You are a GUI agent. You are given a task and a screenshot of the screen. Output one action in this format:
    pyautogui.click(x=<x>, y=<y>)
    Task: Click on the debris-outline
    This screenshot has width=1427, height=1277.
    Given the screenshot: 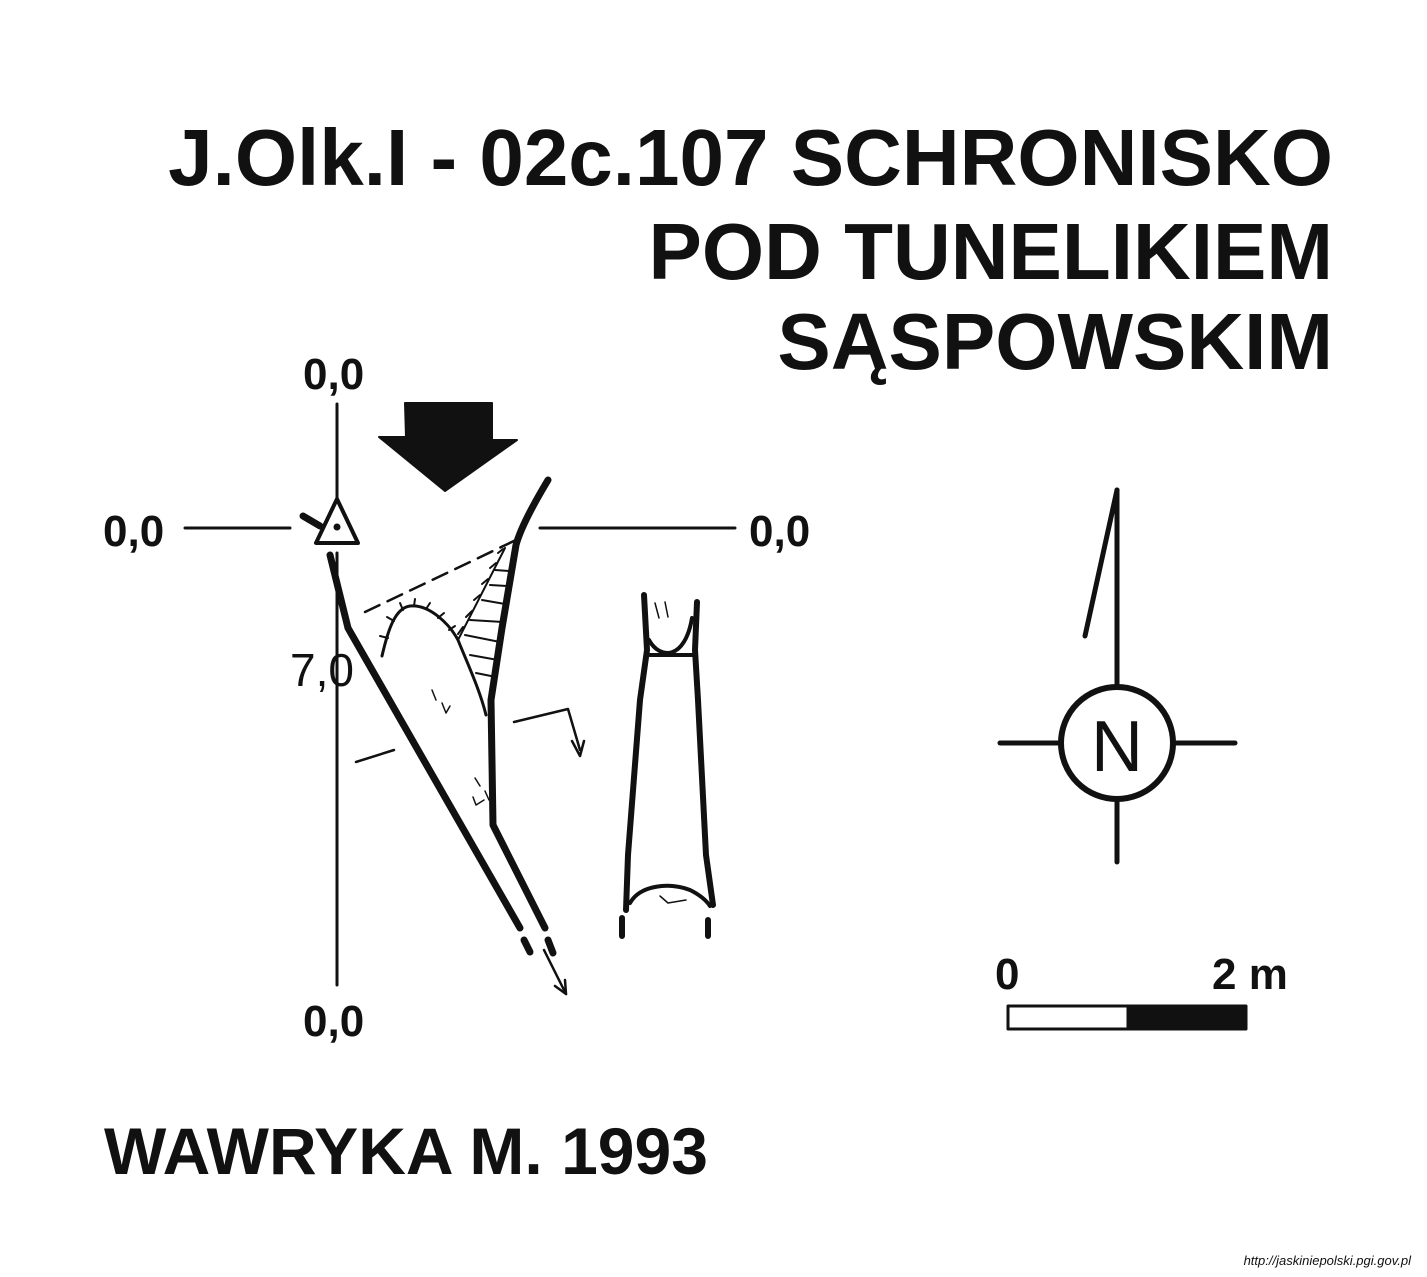 What is the action you would take?
    pyautogui.click(x=434, y=660)
    